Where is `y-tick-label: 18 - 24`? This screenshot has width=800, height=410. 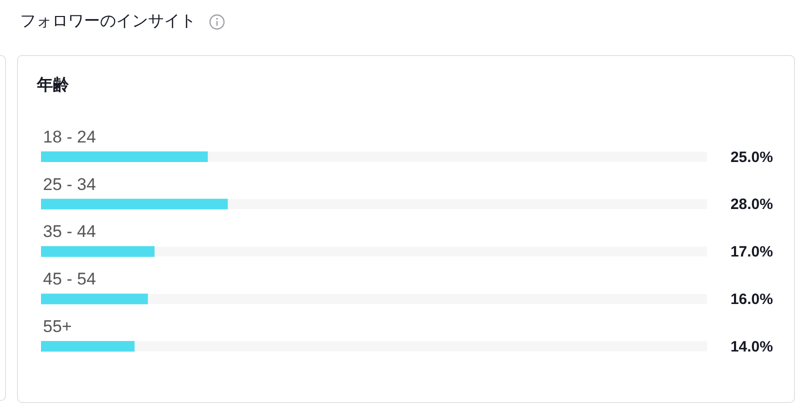
y-tick-label: 18 - 24 is located at coordinates (69, 136).